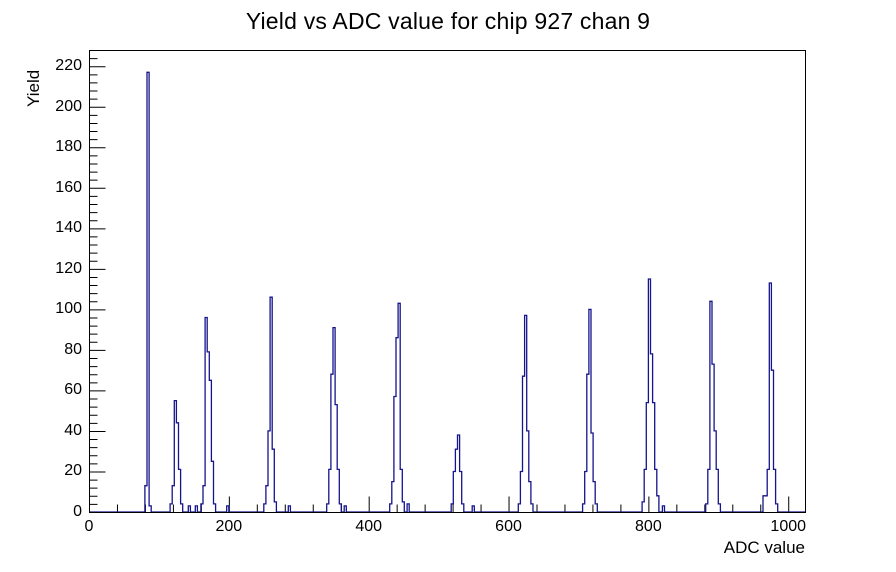  I want to click on x-tick-label: 0, so click(89, 526).